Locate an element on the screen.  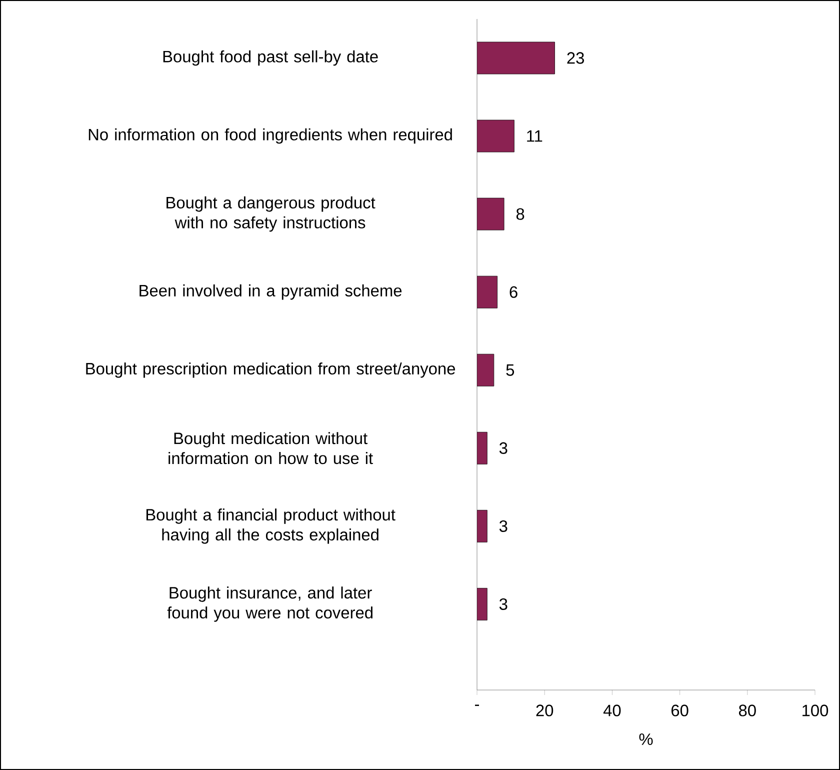
data-label: 8 is located at coordinates (520, 214).